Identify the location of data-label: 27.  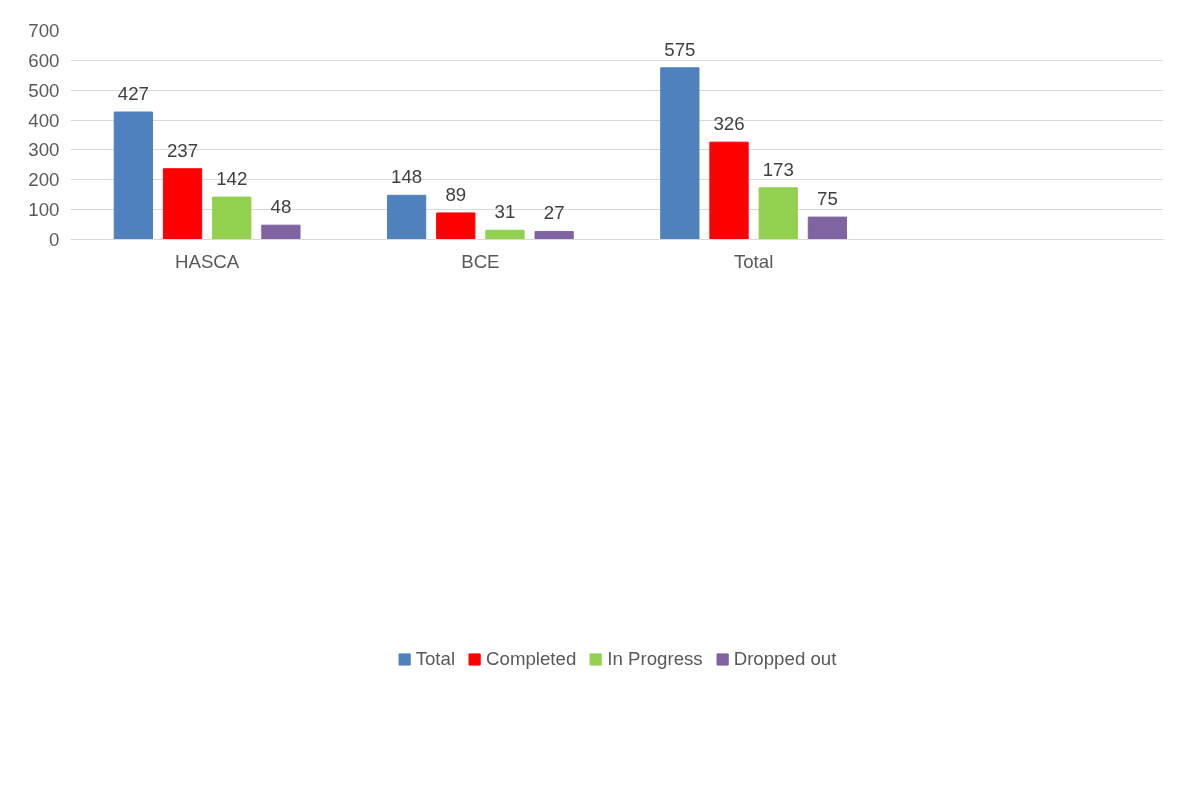
(554, 213).